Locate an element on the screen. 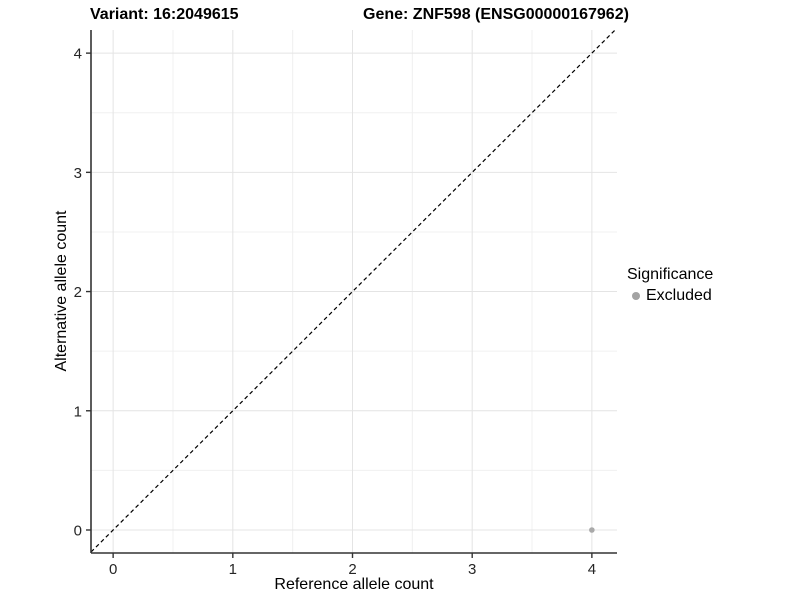  legend-item-excluded: Excluded is located at coordinates (670, 296).